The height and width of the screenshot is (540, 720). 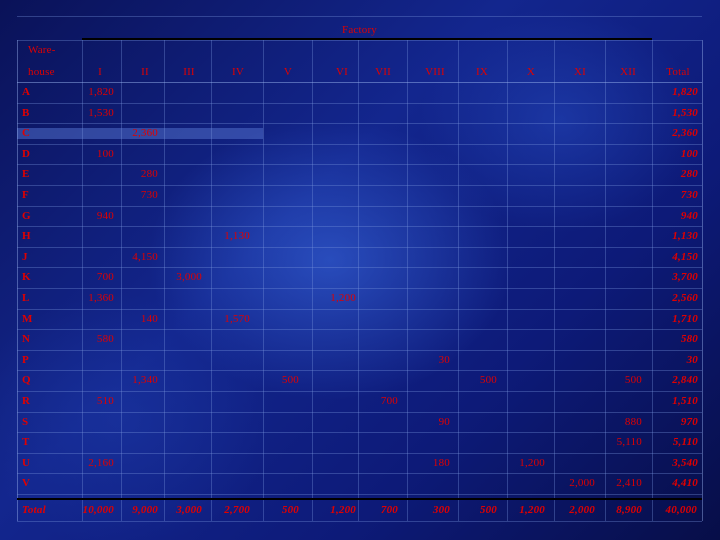 What do you see at coordinates (288, 72) in the screenshot?
I see `column-header: V` at bounding box center [288, 72].